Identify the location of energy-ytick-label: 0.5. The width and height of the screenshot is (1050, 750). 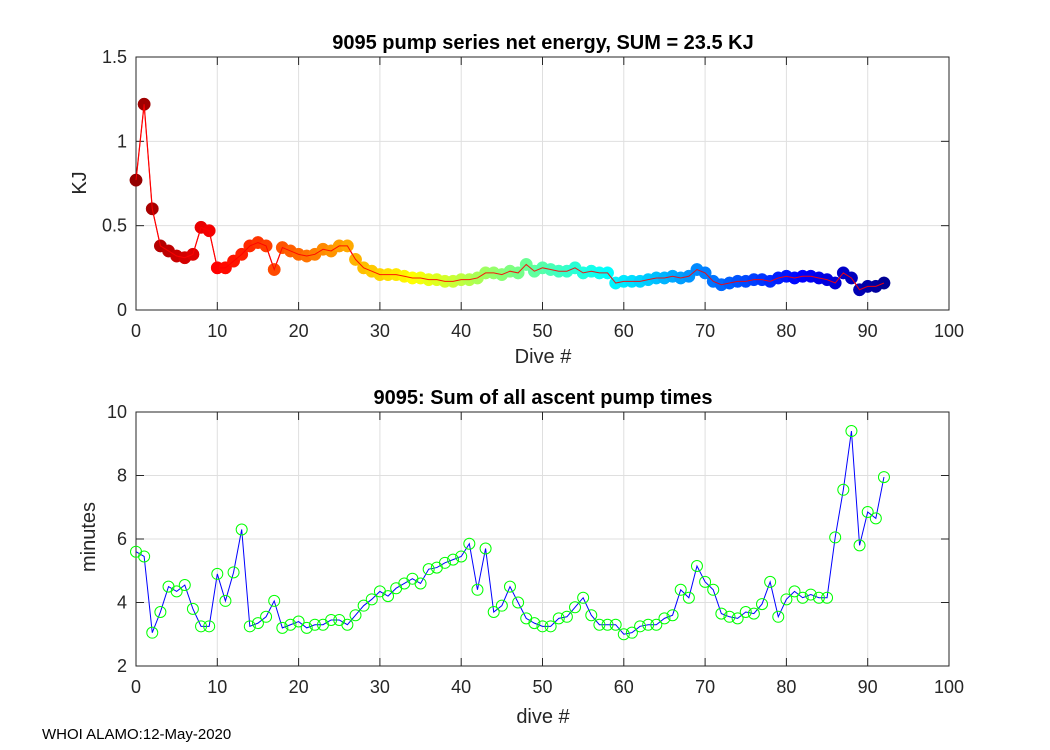
(114, 226).